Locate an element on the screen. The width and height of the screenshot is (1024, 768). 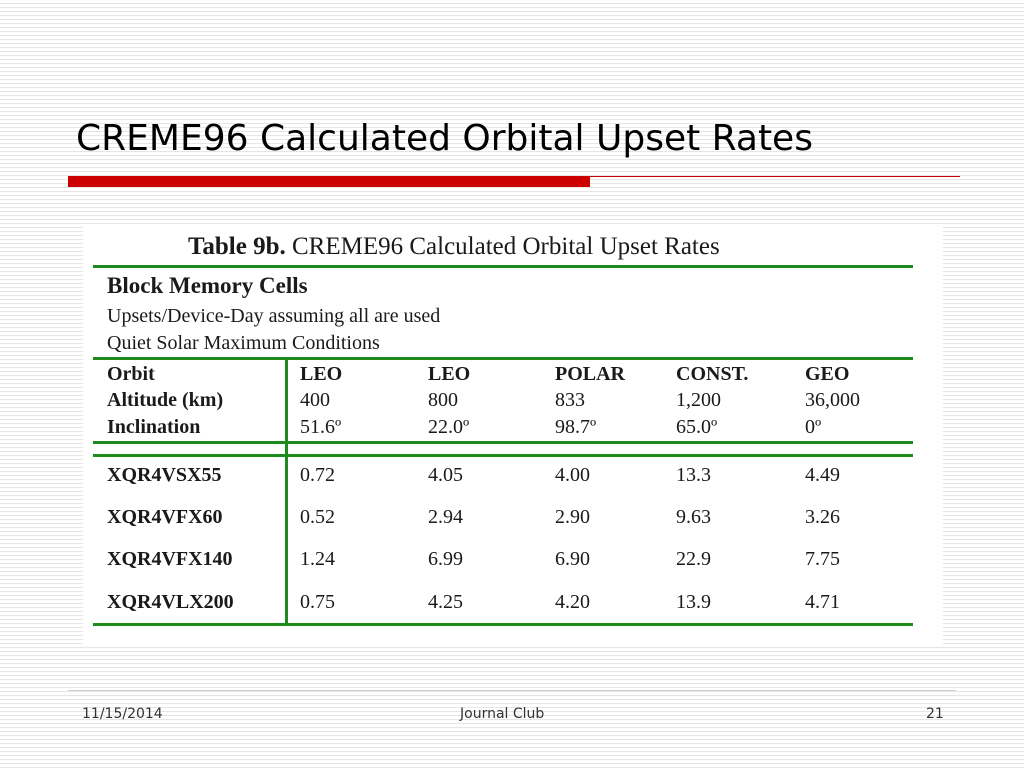
row-device-label: XQR4VSX55 is located at coordinates (164, 475).